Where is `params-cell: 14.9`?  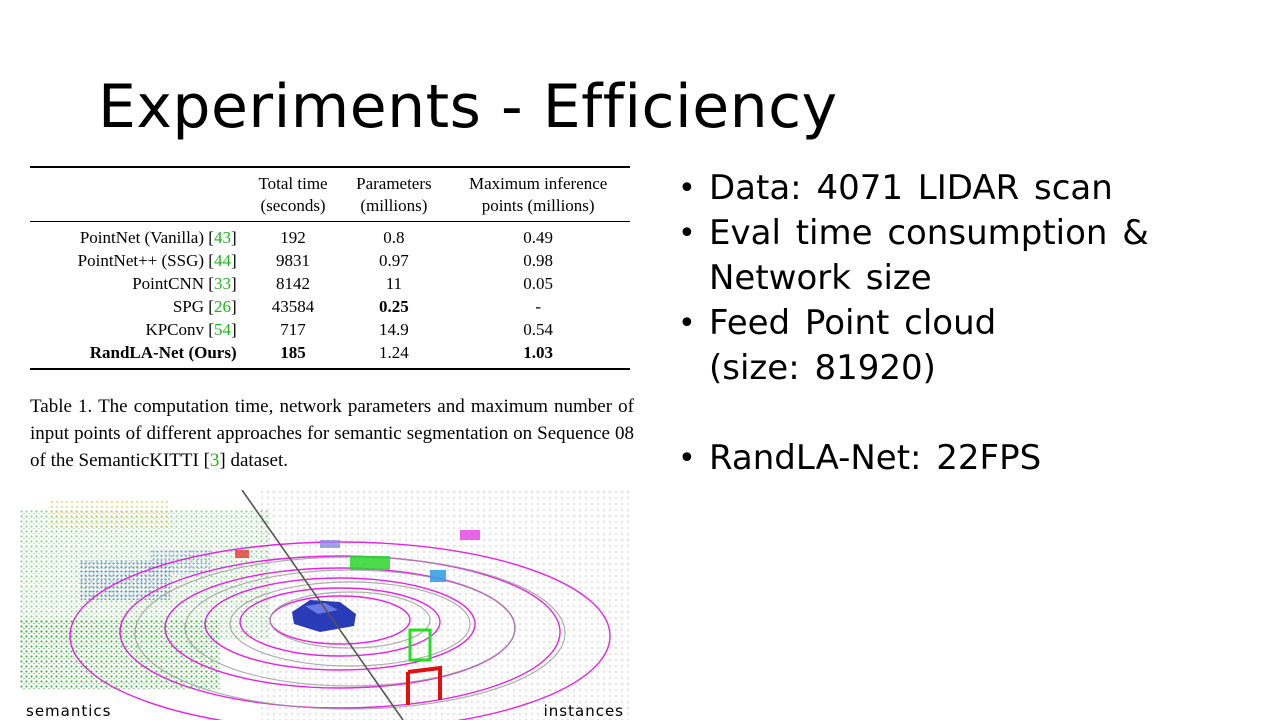 params-cell: 14.9 is located at coordinates (394, 329).